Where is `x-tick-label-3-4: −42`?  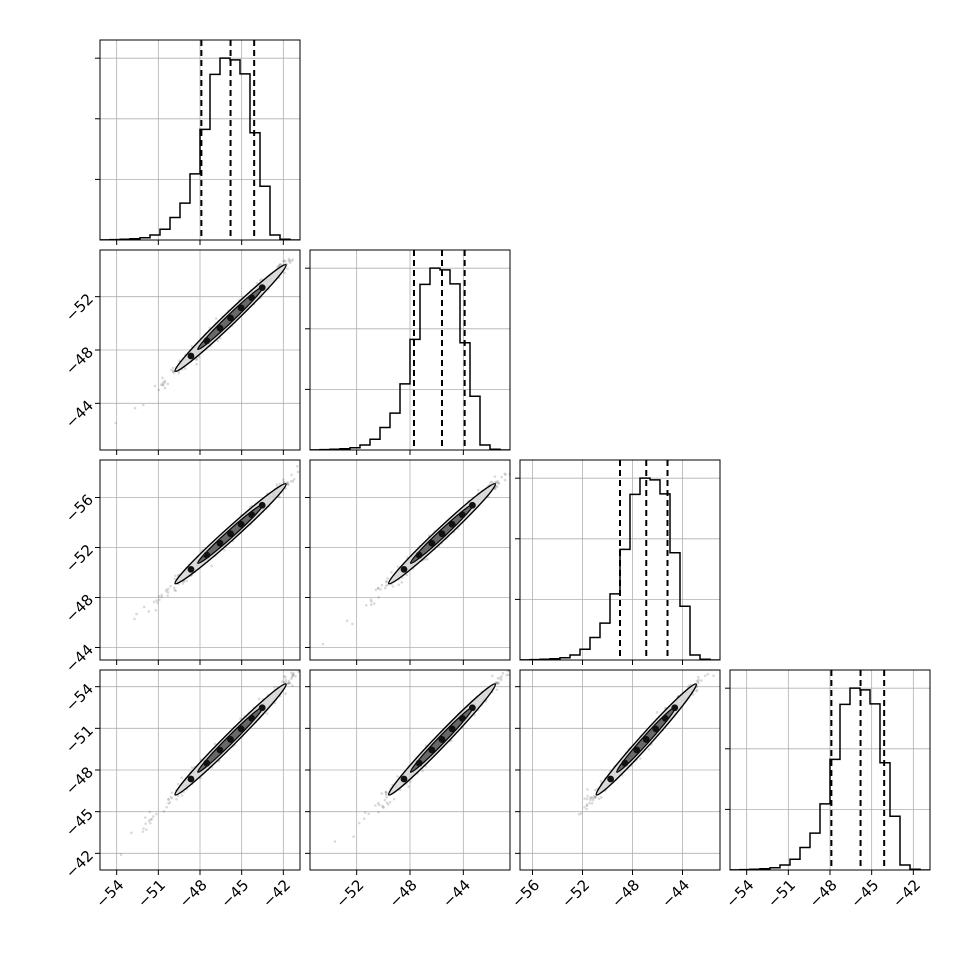 x-tick-label-3-4: −42 is located at coordinates (906, 893).